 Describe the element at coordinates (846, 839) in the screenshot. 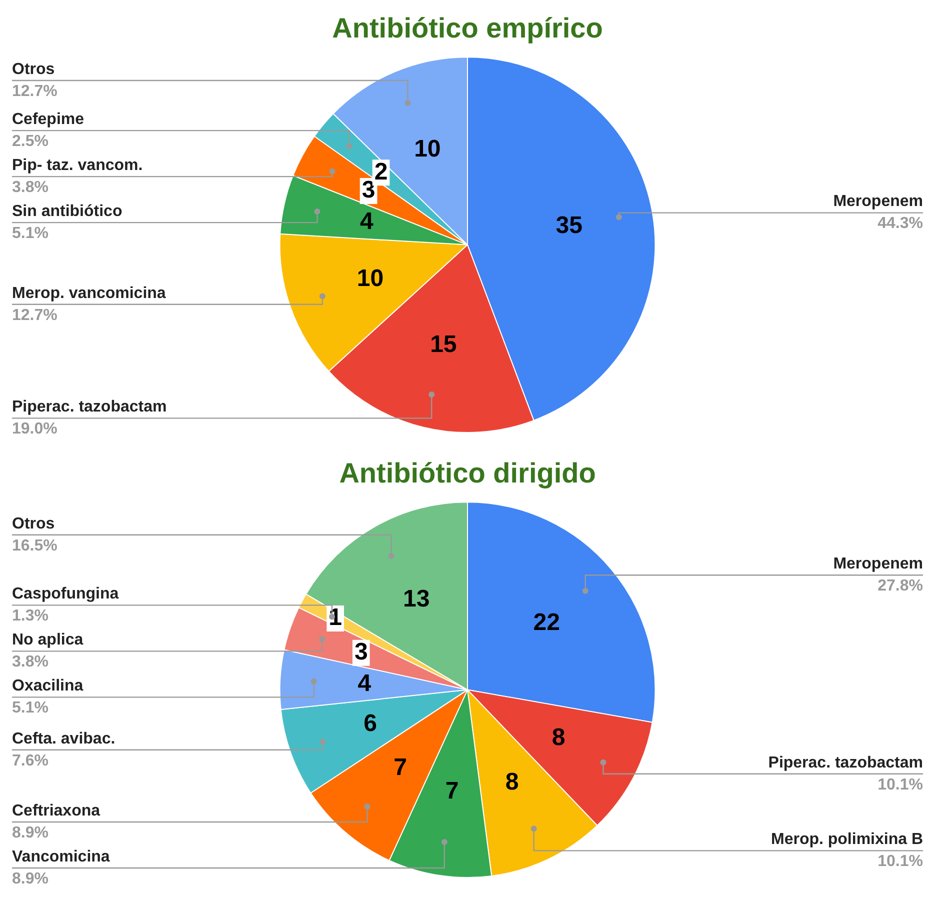

I see `slice-label: Merop. polimixina B` at that location.